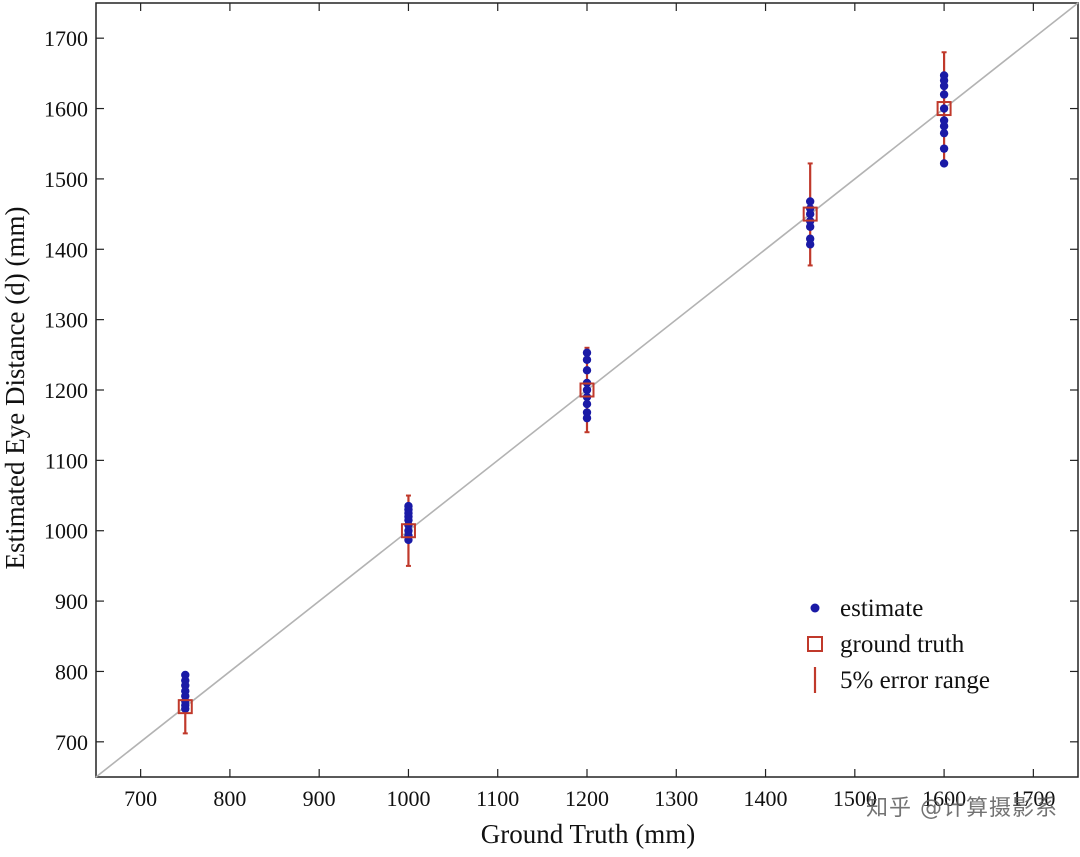  What do you see at coordinates (855, 798) in the screenshot?
I see `x-tick-label: 1500` at bounding box center [855, 798].